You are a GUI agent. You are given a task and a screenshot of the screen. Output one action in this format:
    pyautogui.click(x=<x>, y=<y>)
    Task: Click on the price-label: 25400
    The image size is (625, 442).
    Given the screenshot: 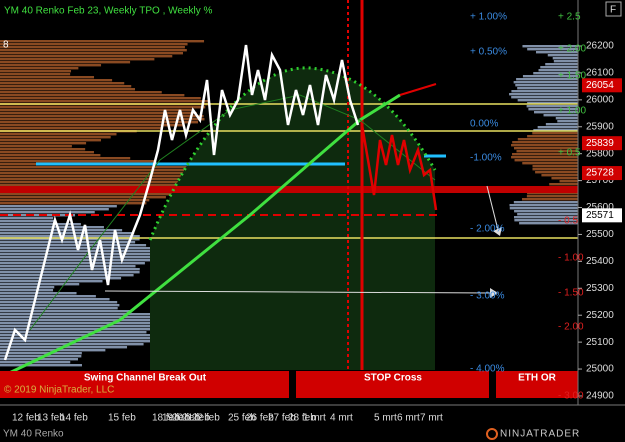 What is the action you would take?
    pyautogui.click(x=600, y=261)
    